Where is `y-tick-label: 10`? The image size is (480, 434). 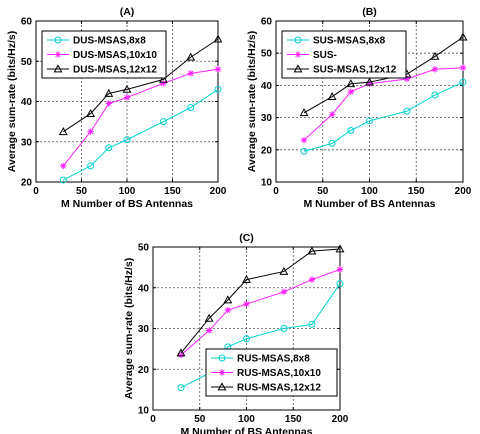 y-tick-label: 10 is located at coordinates (144, 411).